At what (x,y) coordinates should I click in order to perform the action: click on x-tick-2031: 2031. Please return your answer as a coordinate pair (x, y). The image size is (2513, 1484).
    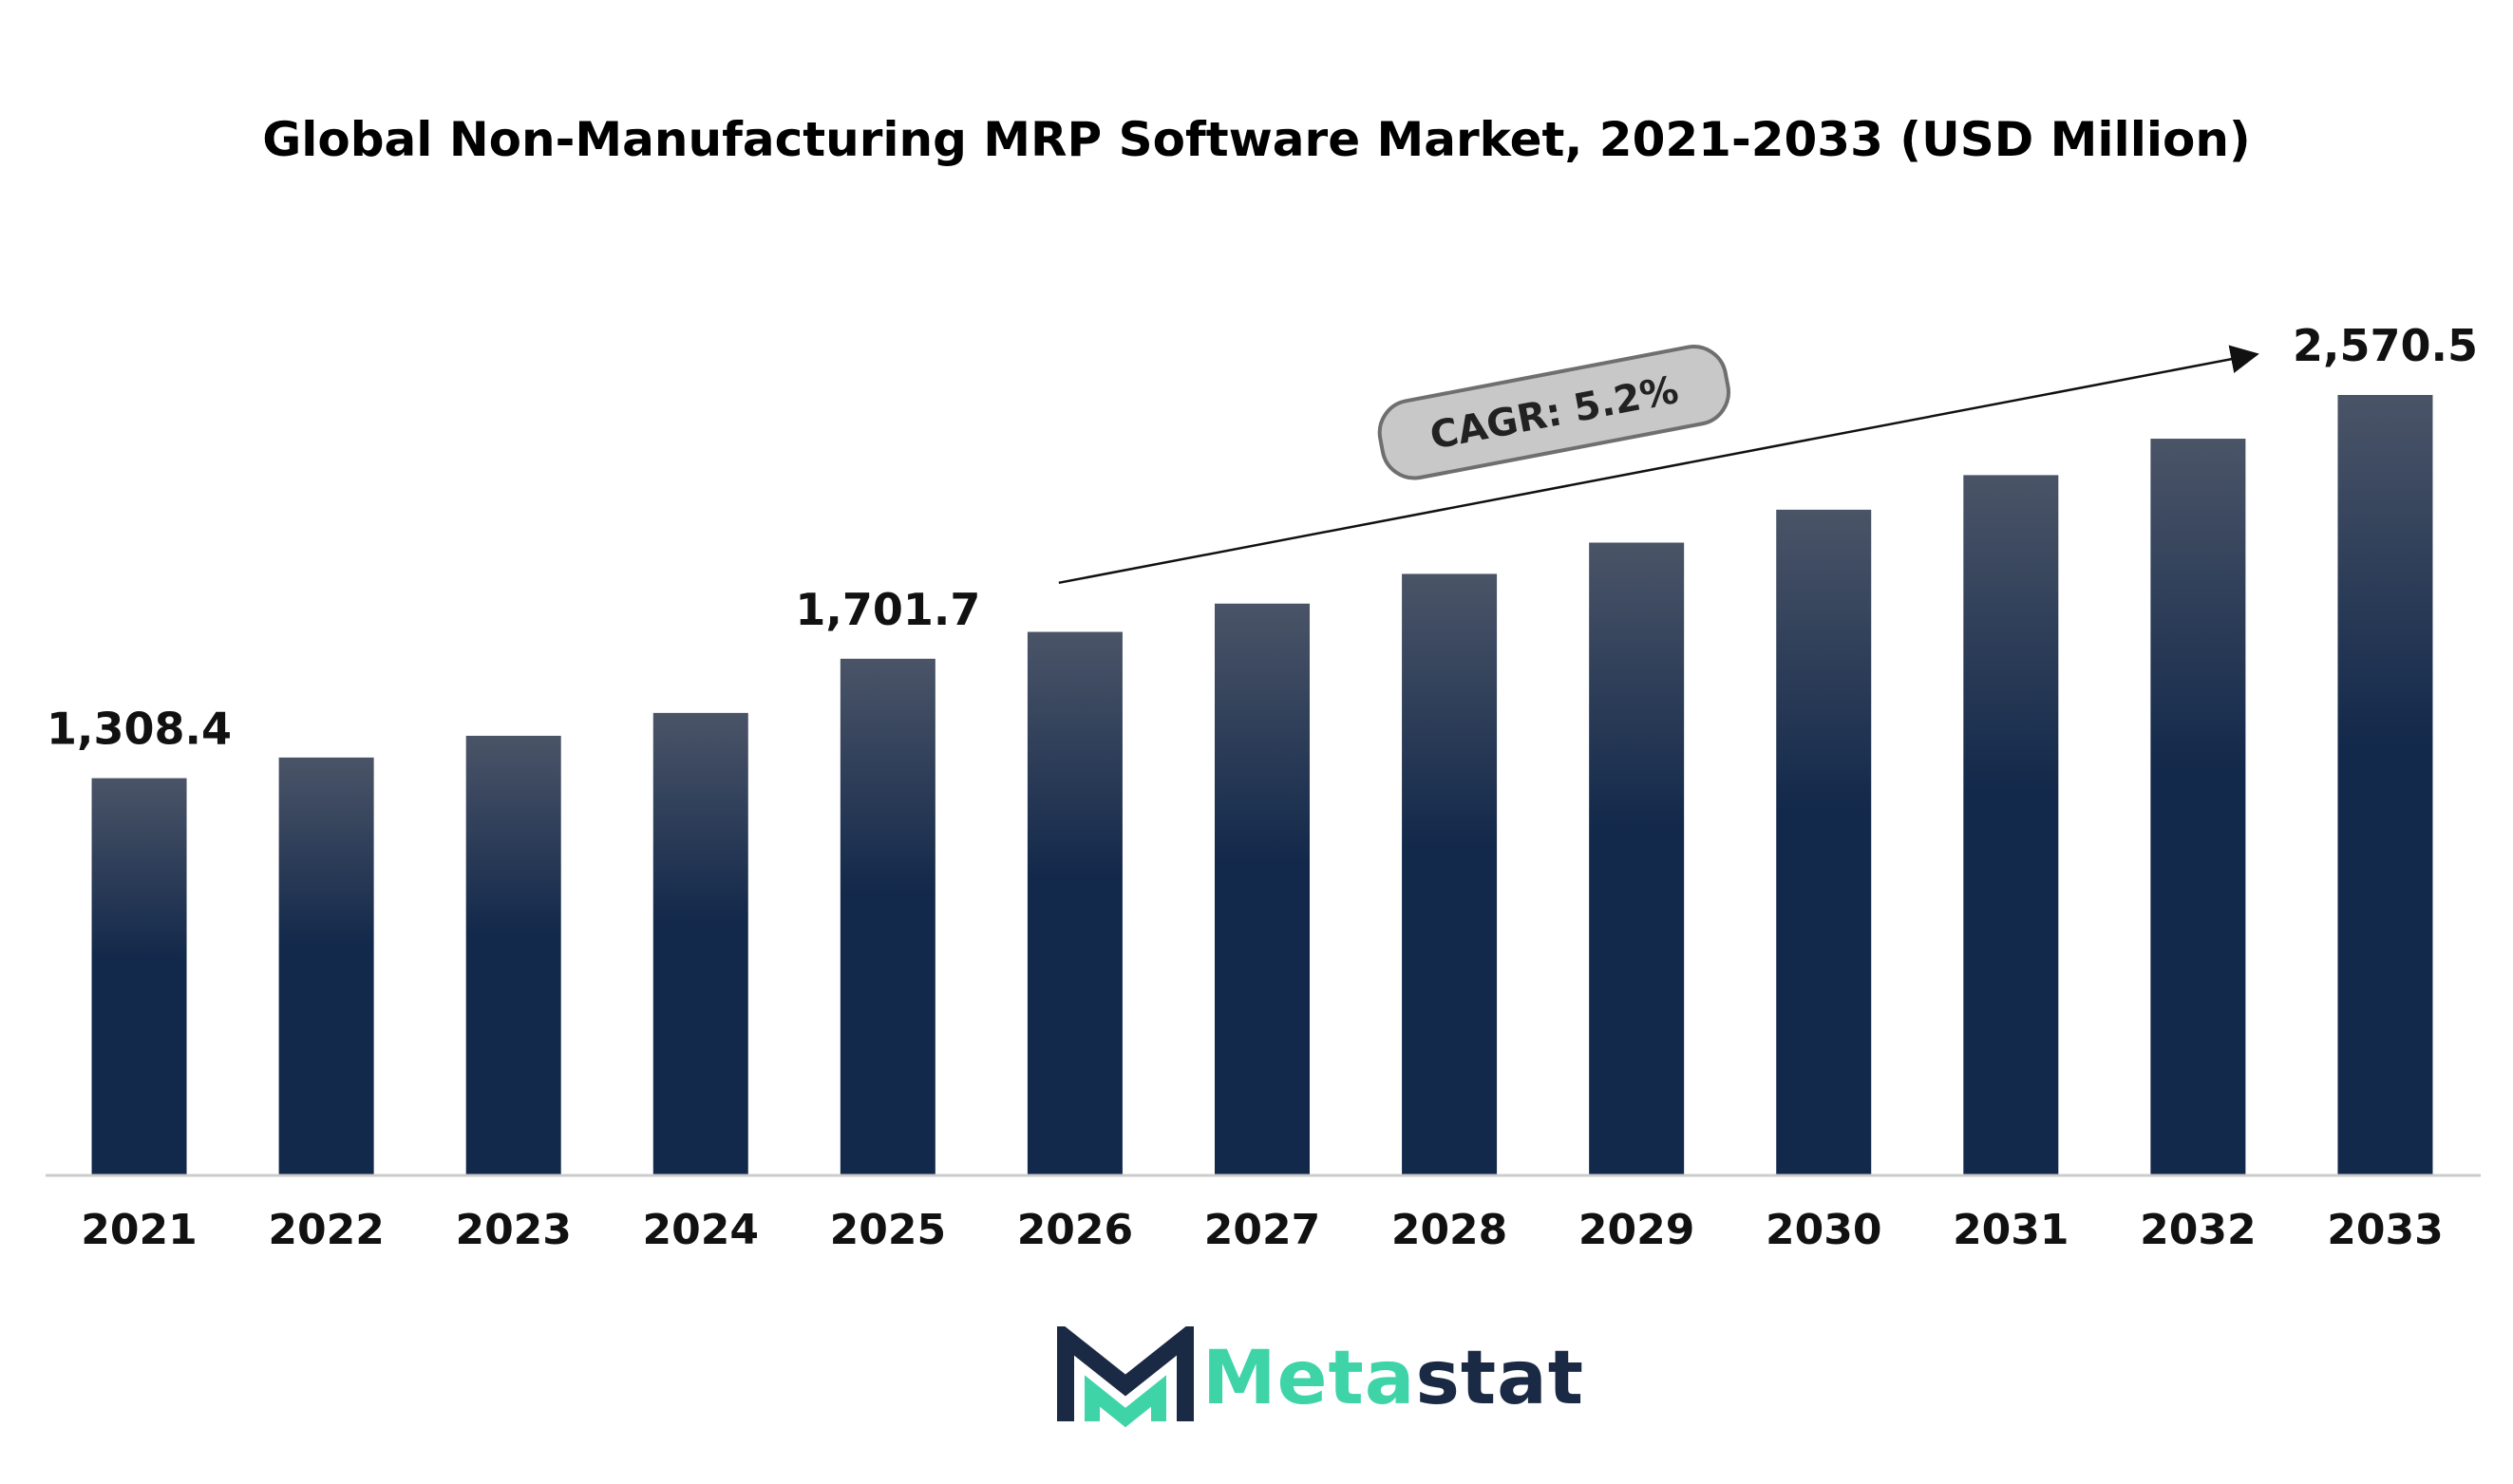
    Looking at the image, I should click on (2011, 1230).